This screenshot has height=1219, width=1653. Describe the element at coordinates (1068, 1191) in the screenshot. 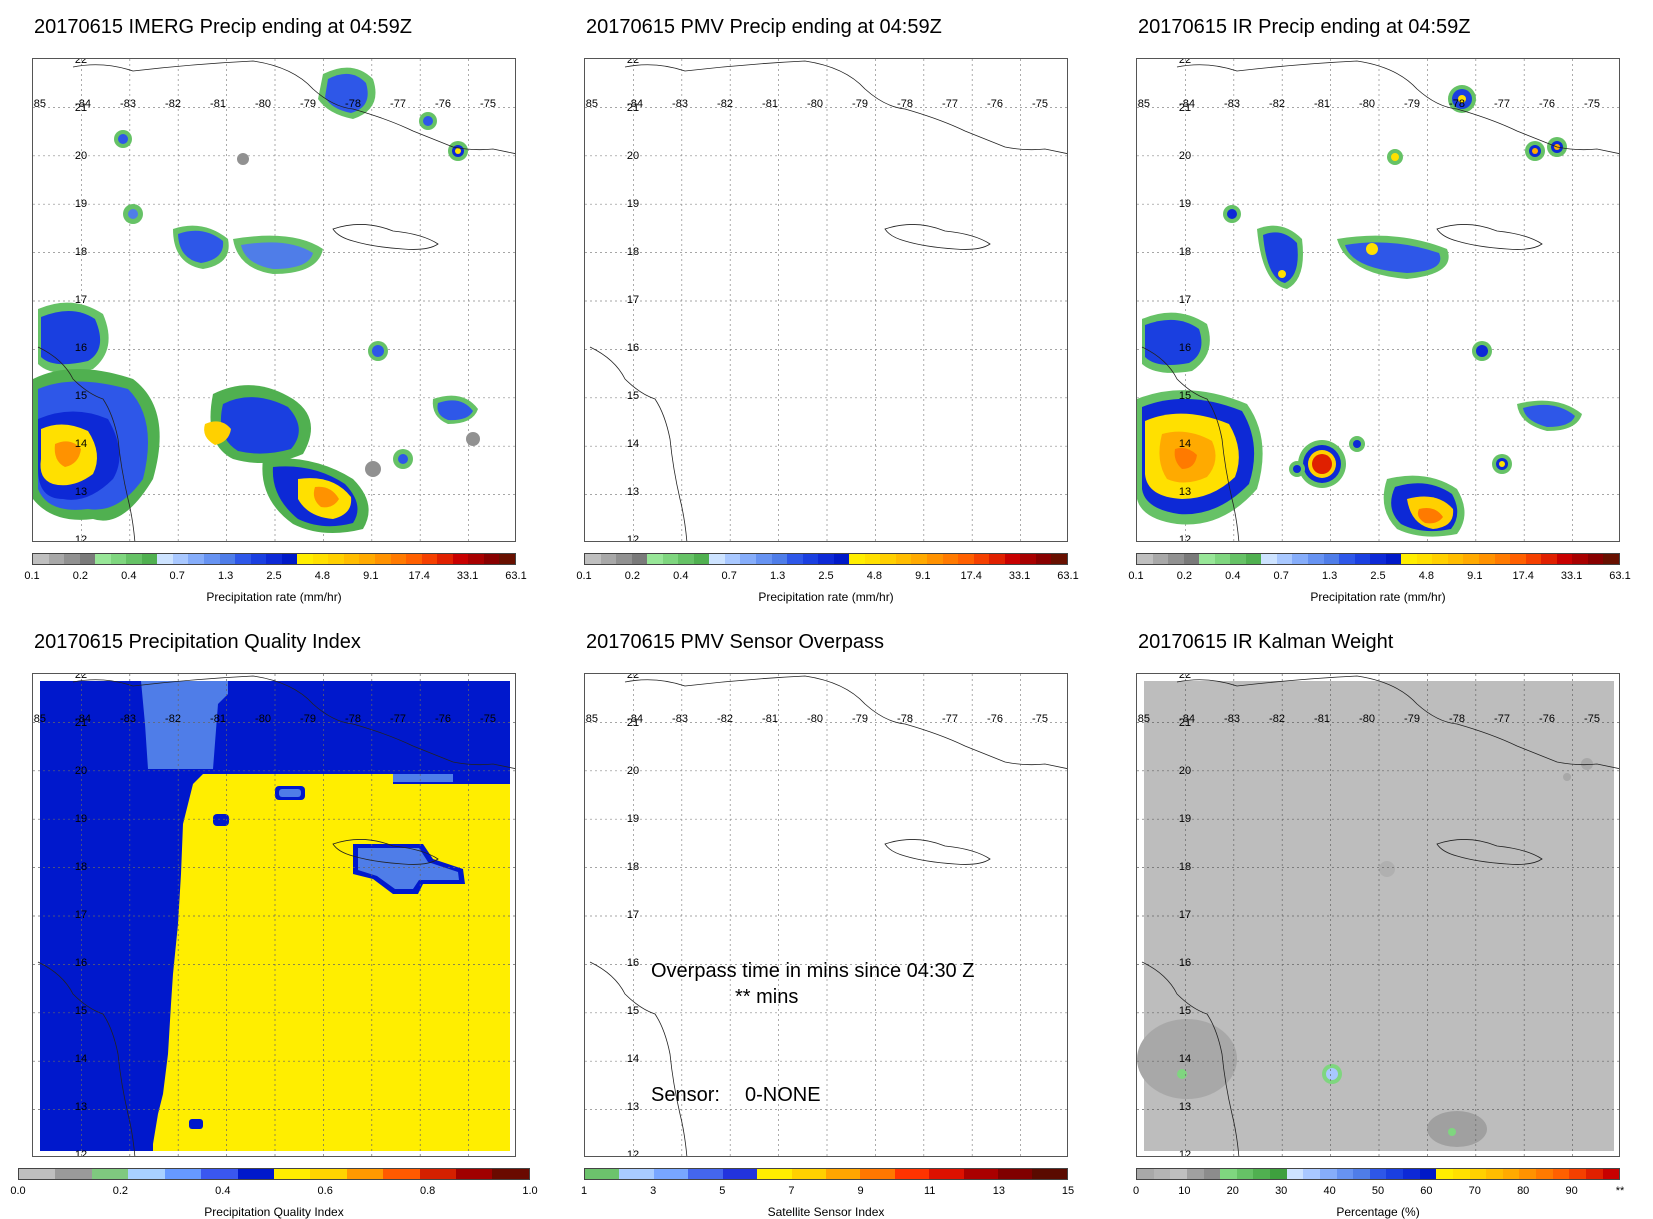

I see `colorbar-tick-label: 15` at that location.